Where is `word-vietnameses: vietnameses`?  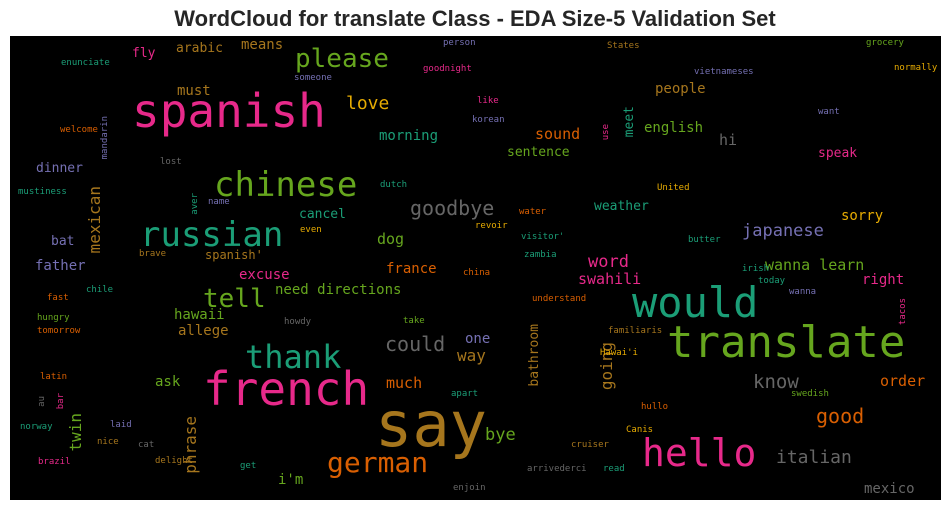
word-vietnameses: vietnameses is located at coordinates (724, 72).